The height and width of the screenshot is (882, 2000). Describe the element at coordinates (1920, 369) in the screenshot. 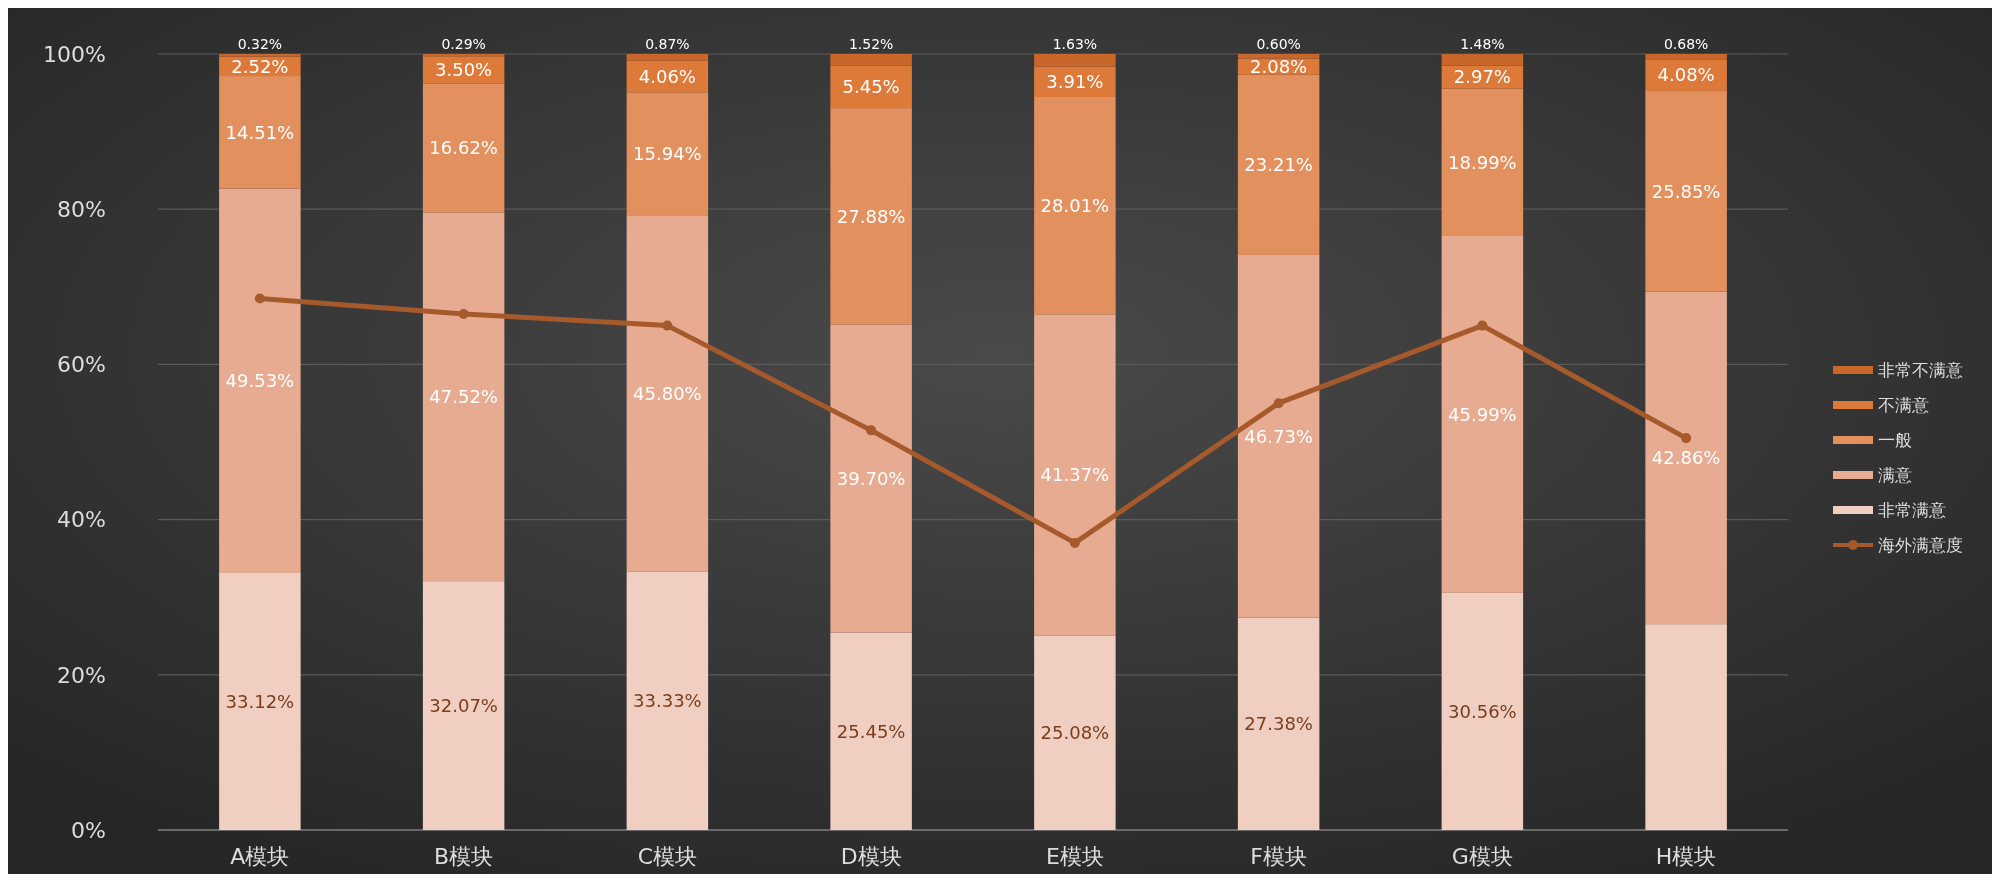

I see `legend-label: 非常不满意` at that location.